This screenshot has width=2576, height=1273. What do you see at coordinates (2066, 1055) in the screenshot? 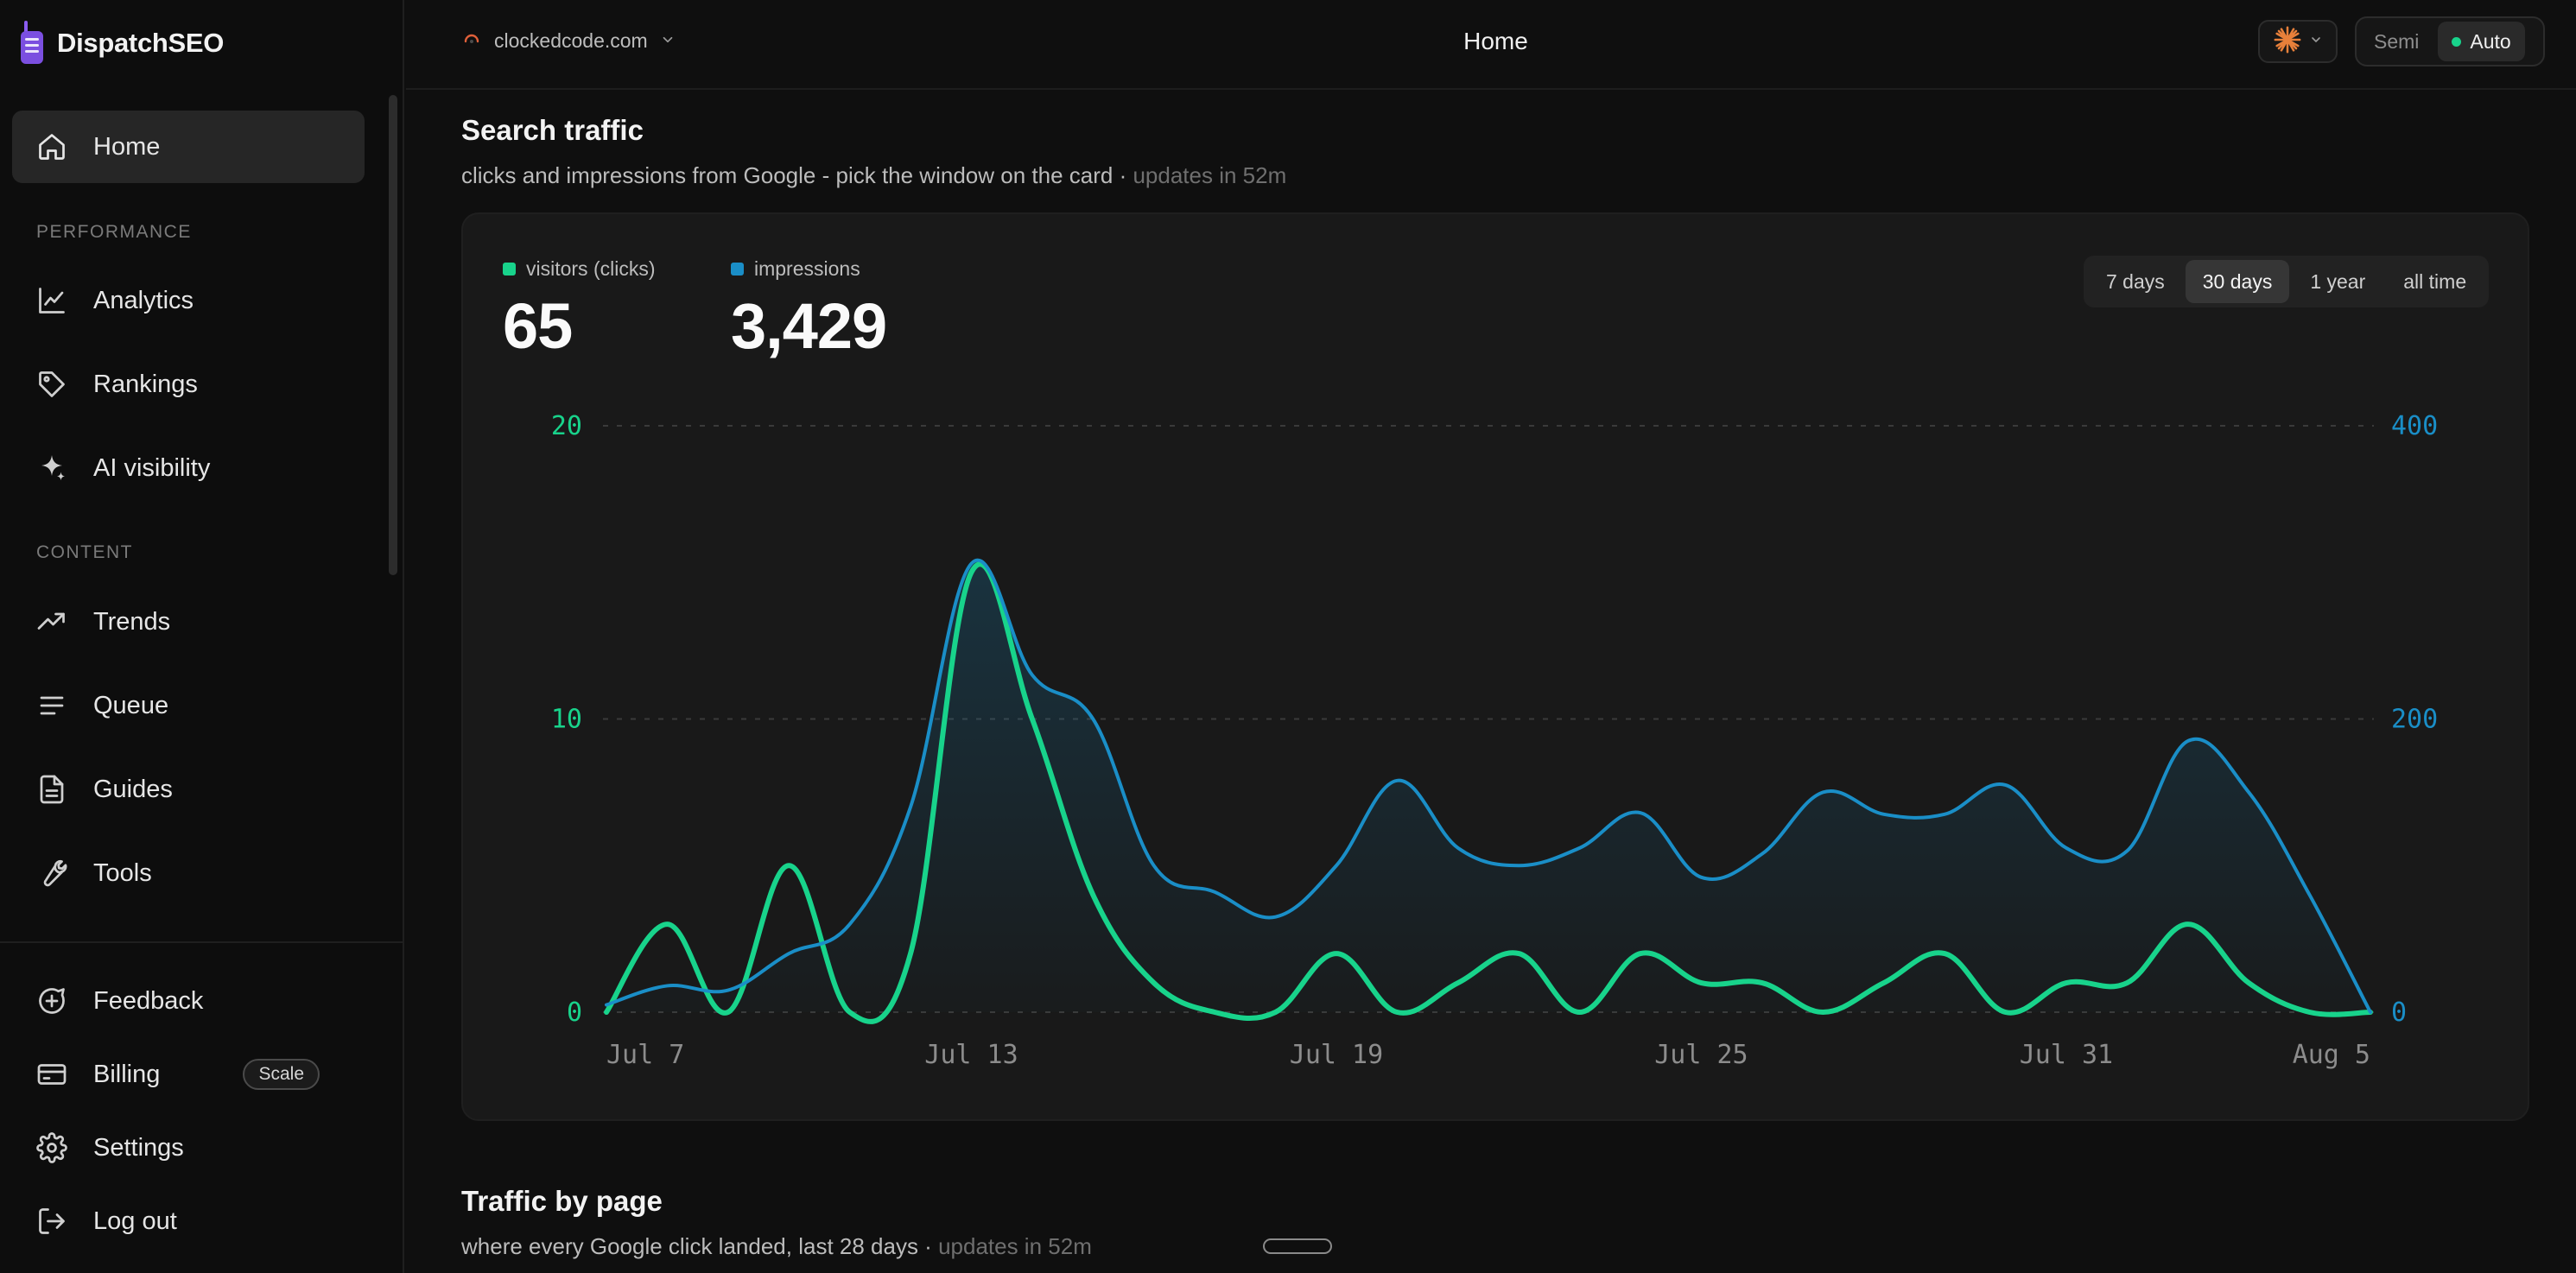
I see `x-tick-label: Jul 31` at bounding box center [2066, 1055].